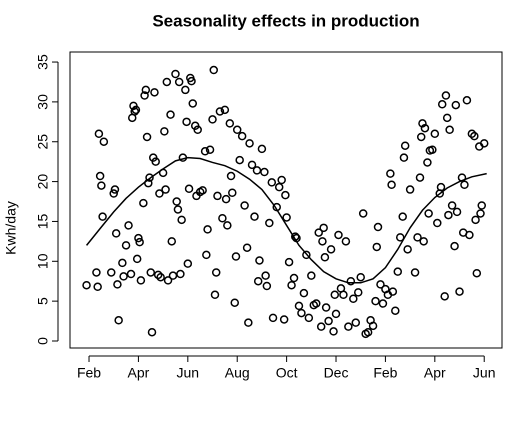 The width and height of the screenshot is (532, 431). What do you see at coordinates (336, 373) in the screenshot?
I see `x-tick-label: Dec` at bounding box center [336, 373].